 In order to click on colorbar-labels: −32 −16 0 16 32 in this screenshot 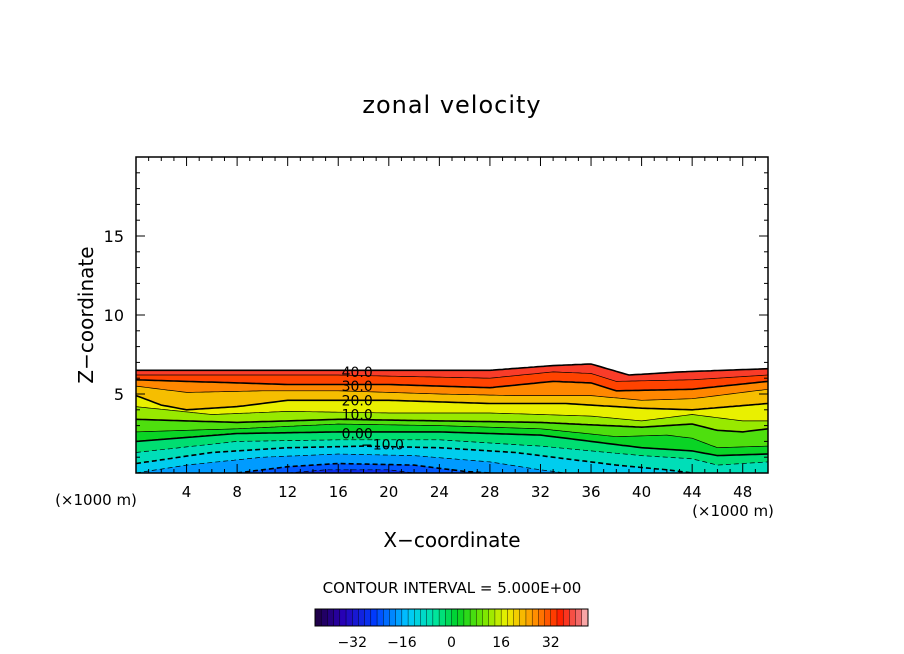, I will do `click(448, 643)`.